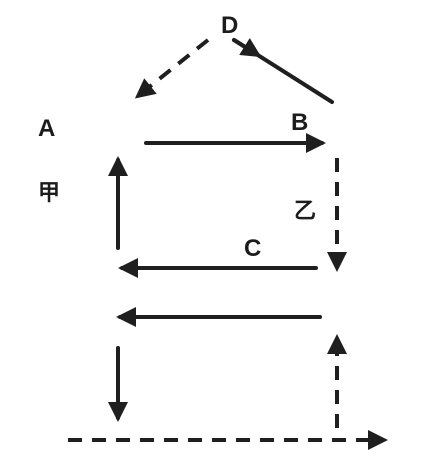 The width and height of the screenshot is (426, 462). What do you see at coordinates (247, 48) in the screenshot?
I see `solid-roof-right-arrow` at bounding box center [247, 48].